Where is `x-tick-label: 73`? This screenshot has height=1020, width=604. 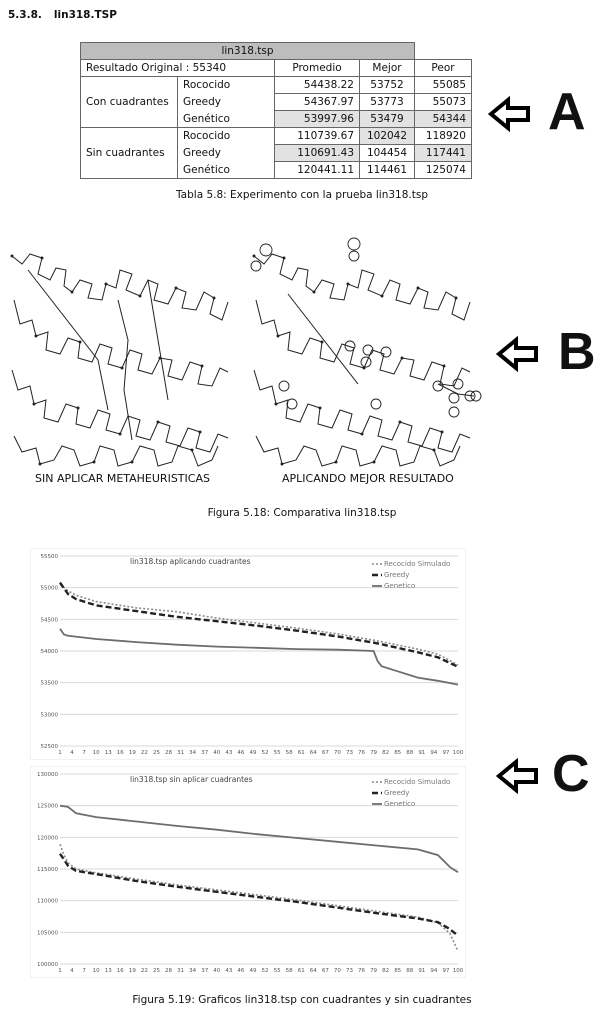 x-tick-label: 73 is located at coordinates (349, 971).